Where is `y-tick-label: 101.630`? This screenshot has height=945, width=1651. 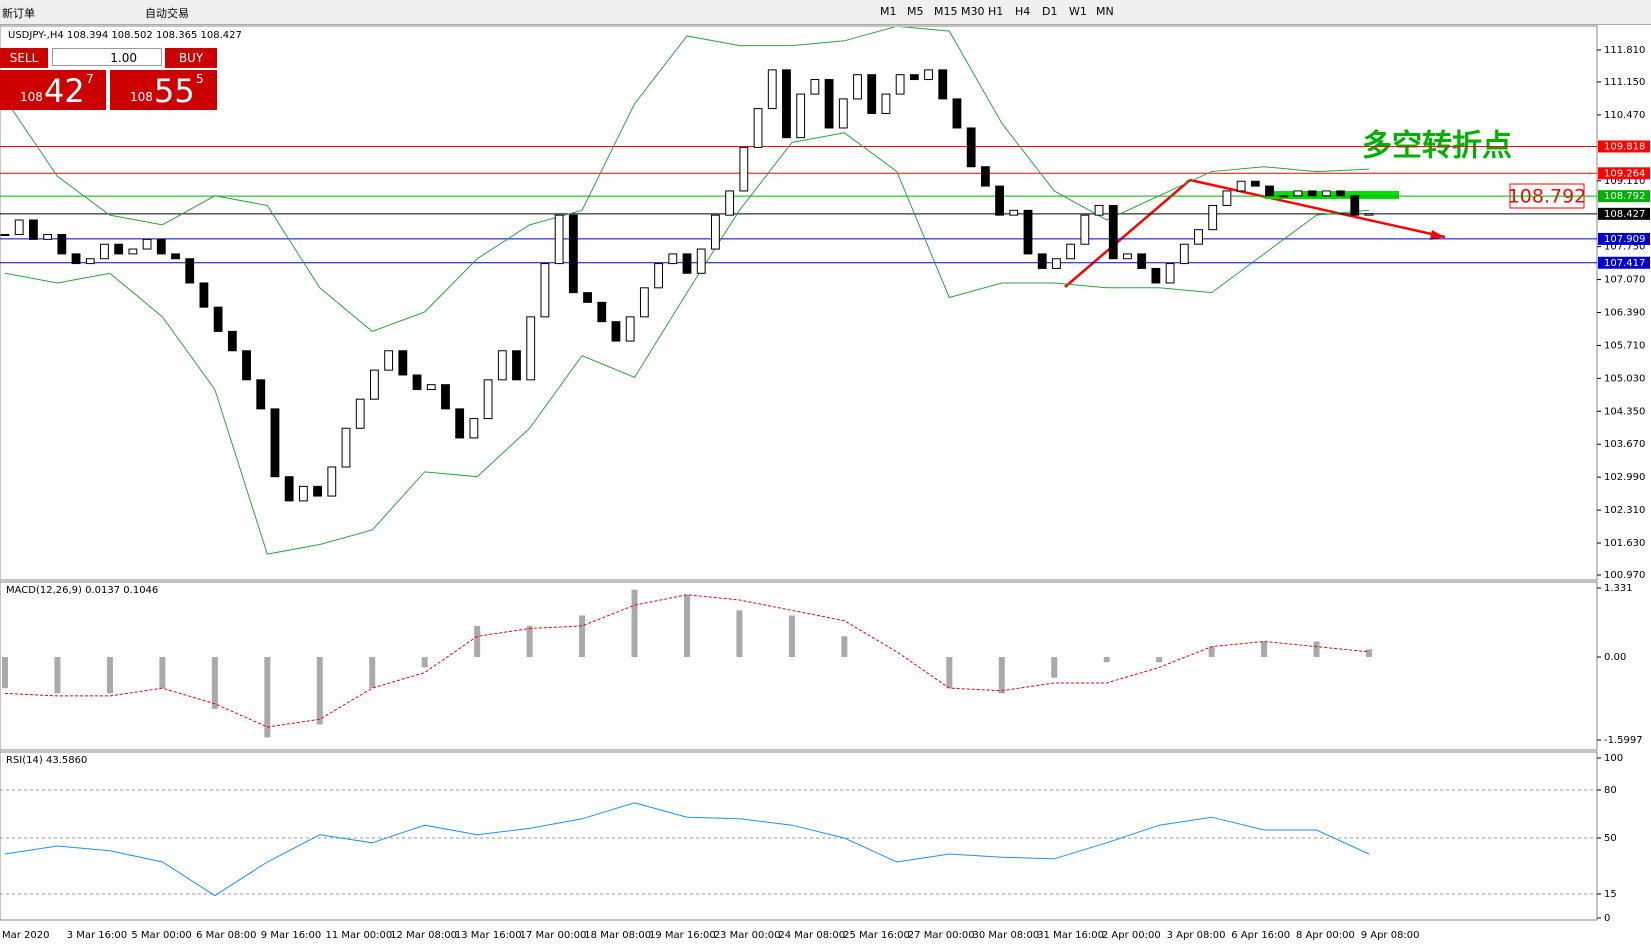
y-tick-label: 101.630 is located at coordinates (1624, 543).